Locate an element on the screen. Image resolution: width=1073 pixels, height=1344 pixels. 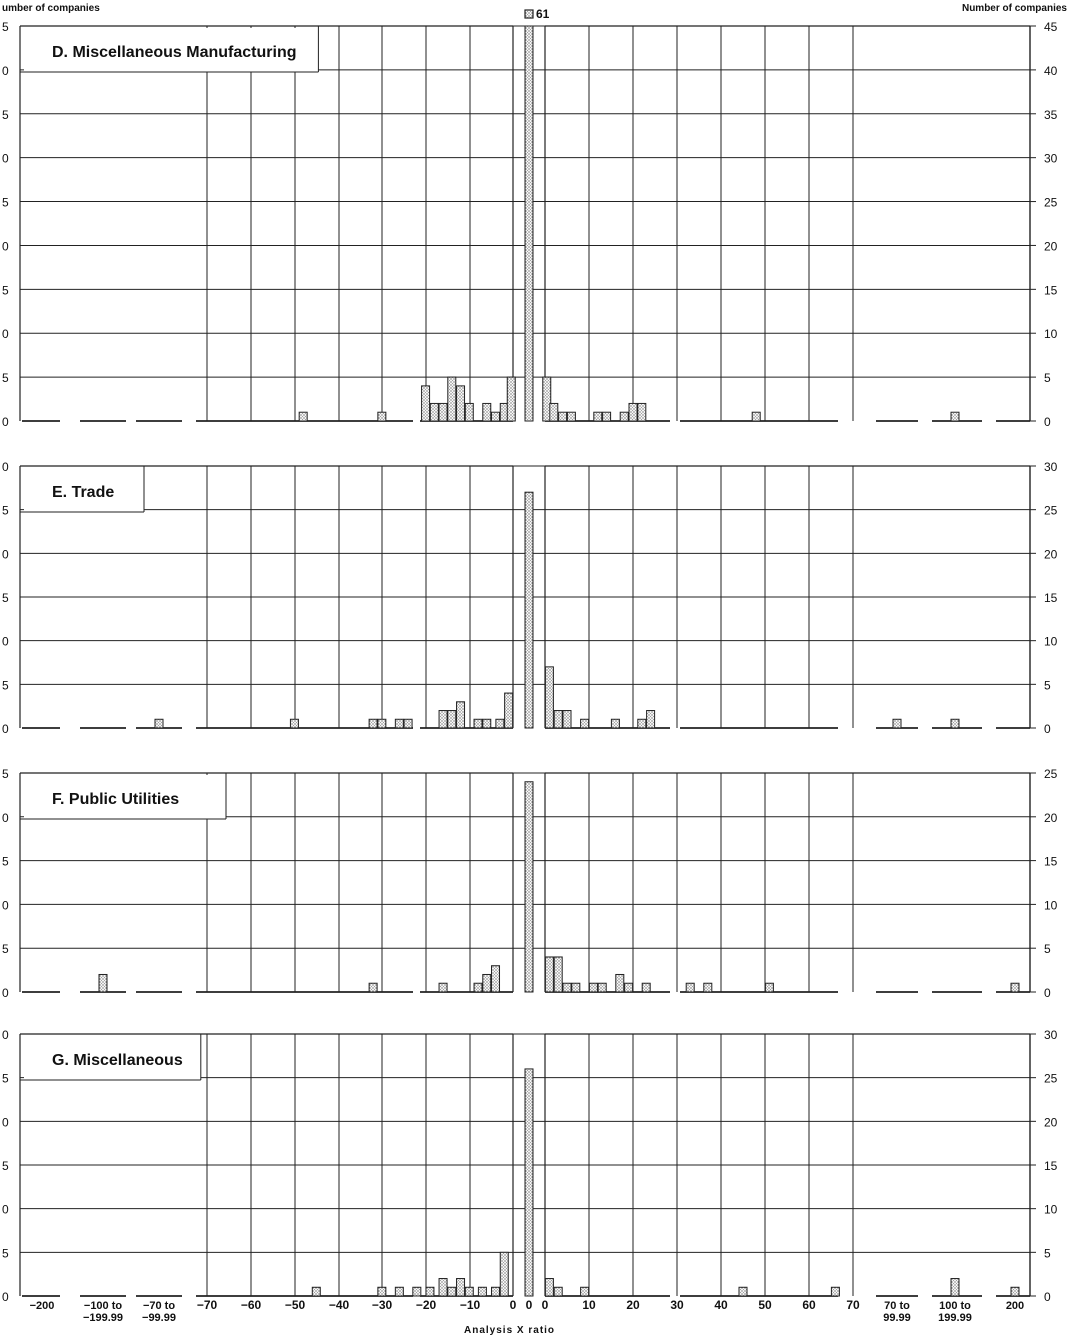
x-tick-label: −70 is located at coordinates (207, 1305).